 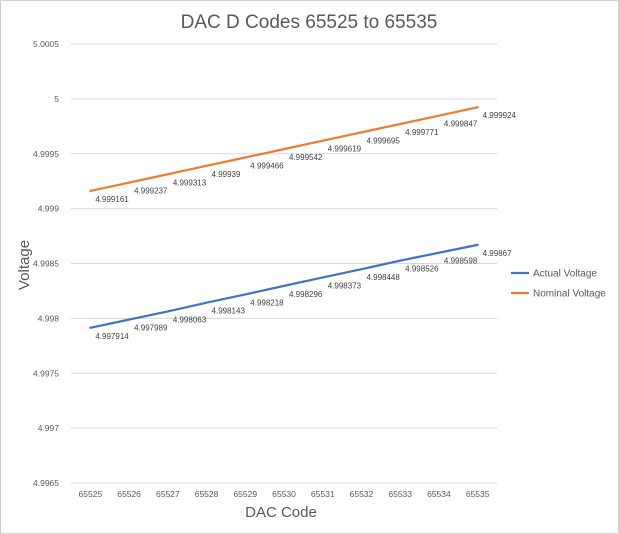 What do you see at coordinates (362, 494) in the screenshot?
I see `x-tick-label: 65532` at bounding box center [362, 494].